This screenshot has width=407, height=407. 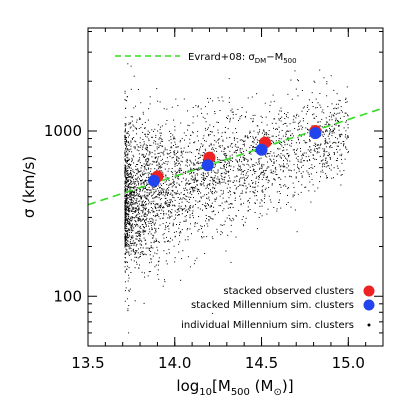 What do you see at coordinates (63, 131) in the screenshot?
I see `y-tick-label: 1000` at bounding box center [63, 131].